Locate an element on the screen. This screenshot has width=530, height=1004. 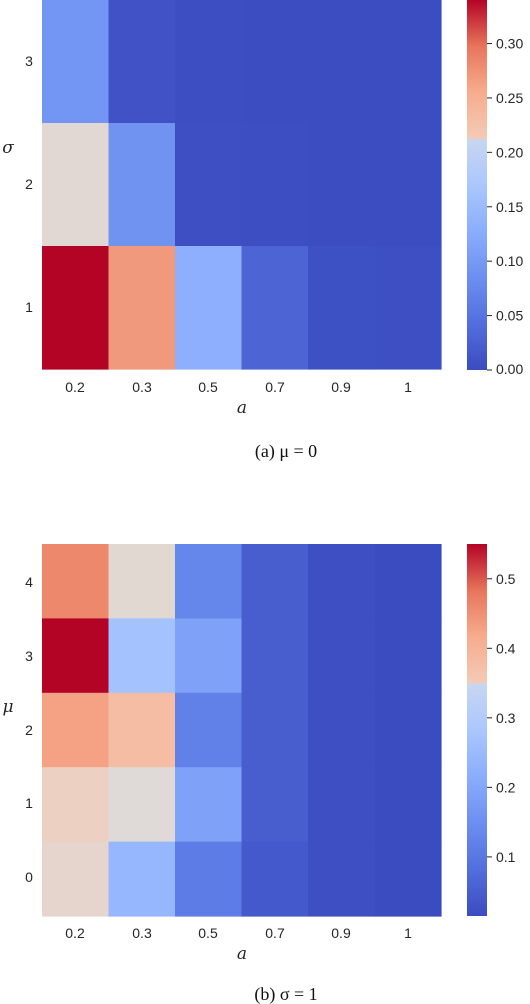
colorbar-a-ticks: 0.00 0.05 0.10 0.15 0.20 0.25 0.30 is located at coordinates (505, 206).